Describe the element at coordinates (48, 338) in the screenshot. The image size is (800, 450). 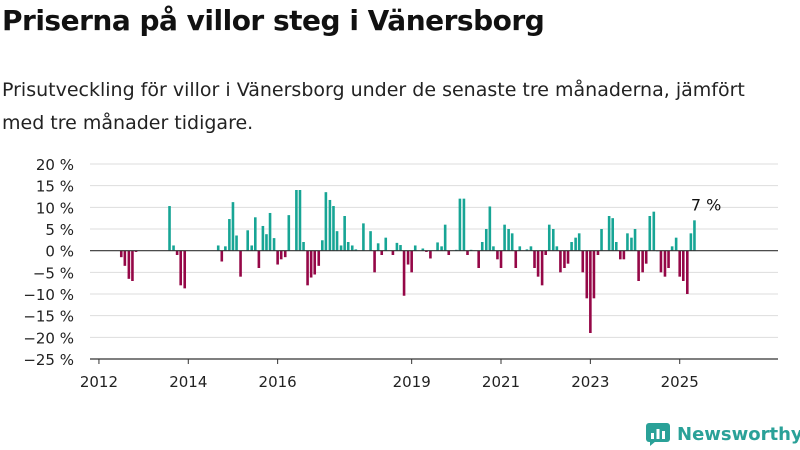
I see `y-tick-label: −20 %` at that location.